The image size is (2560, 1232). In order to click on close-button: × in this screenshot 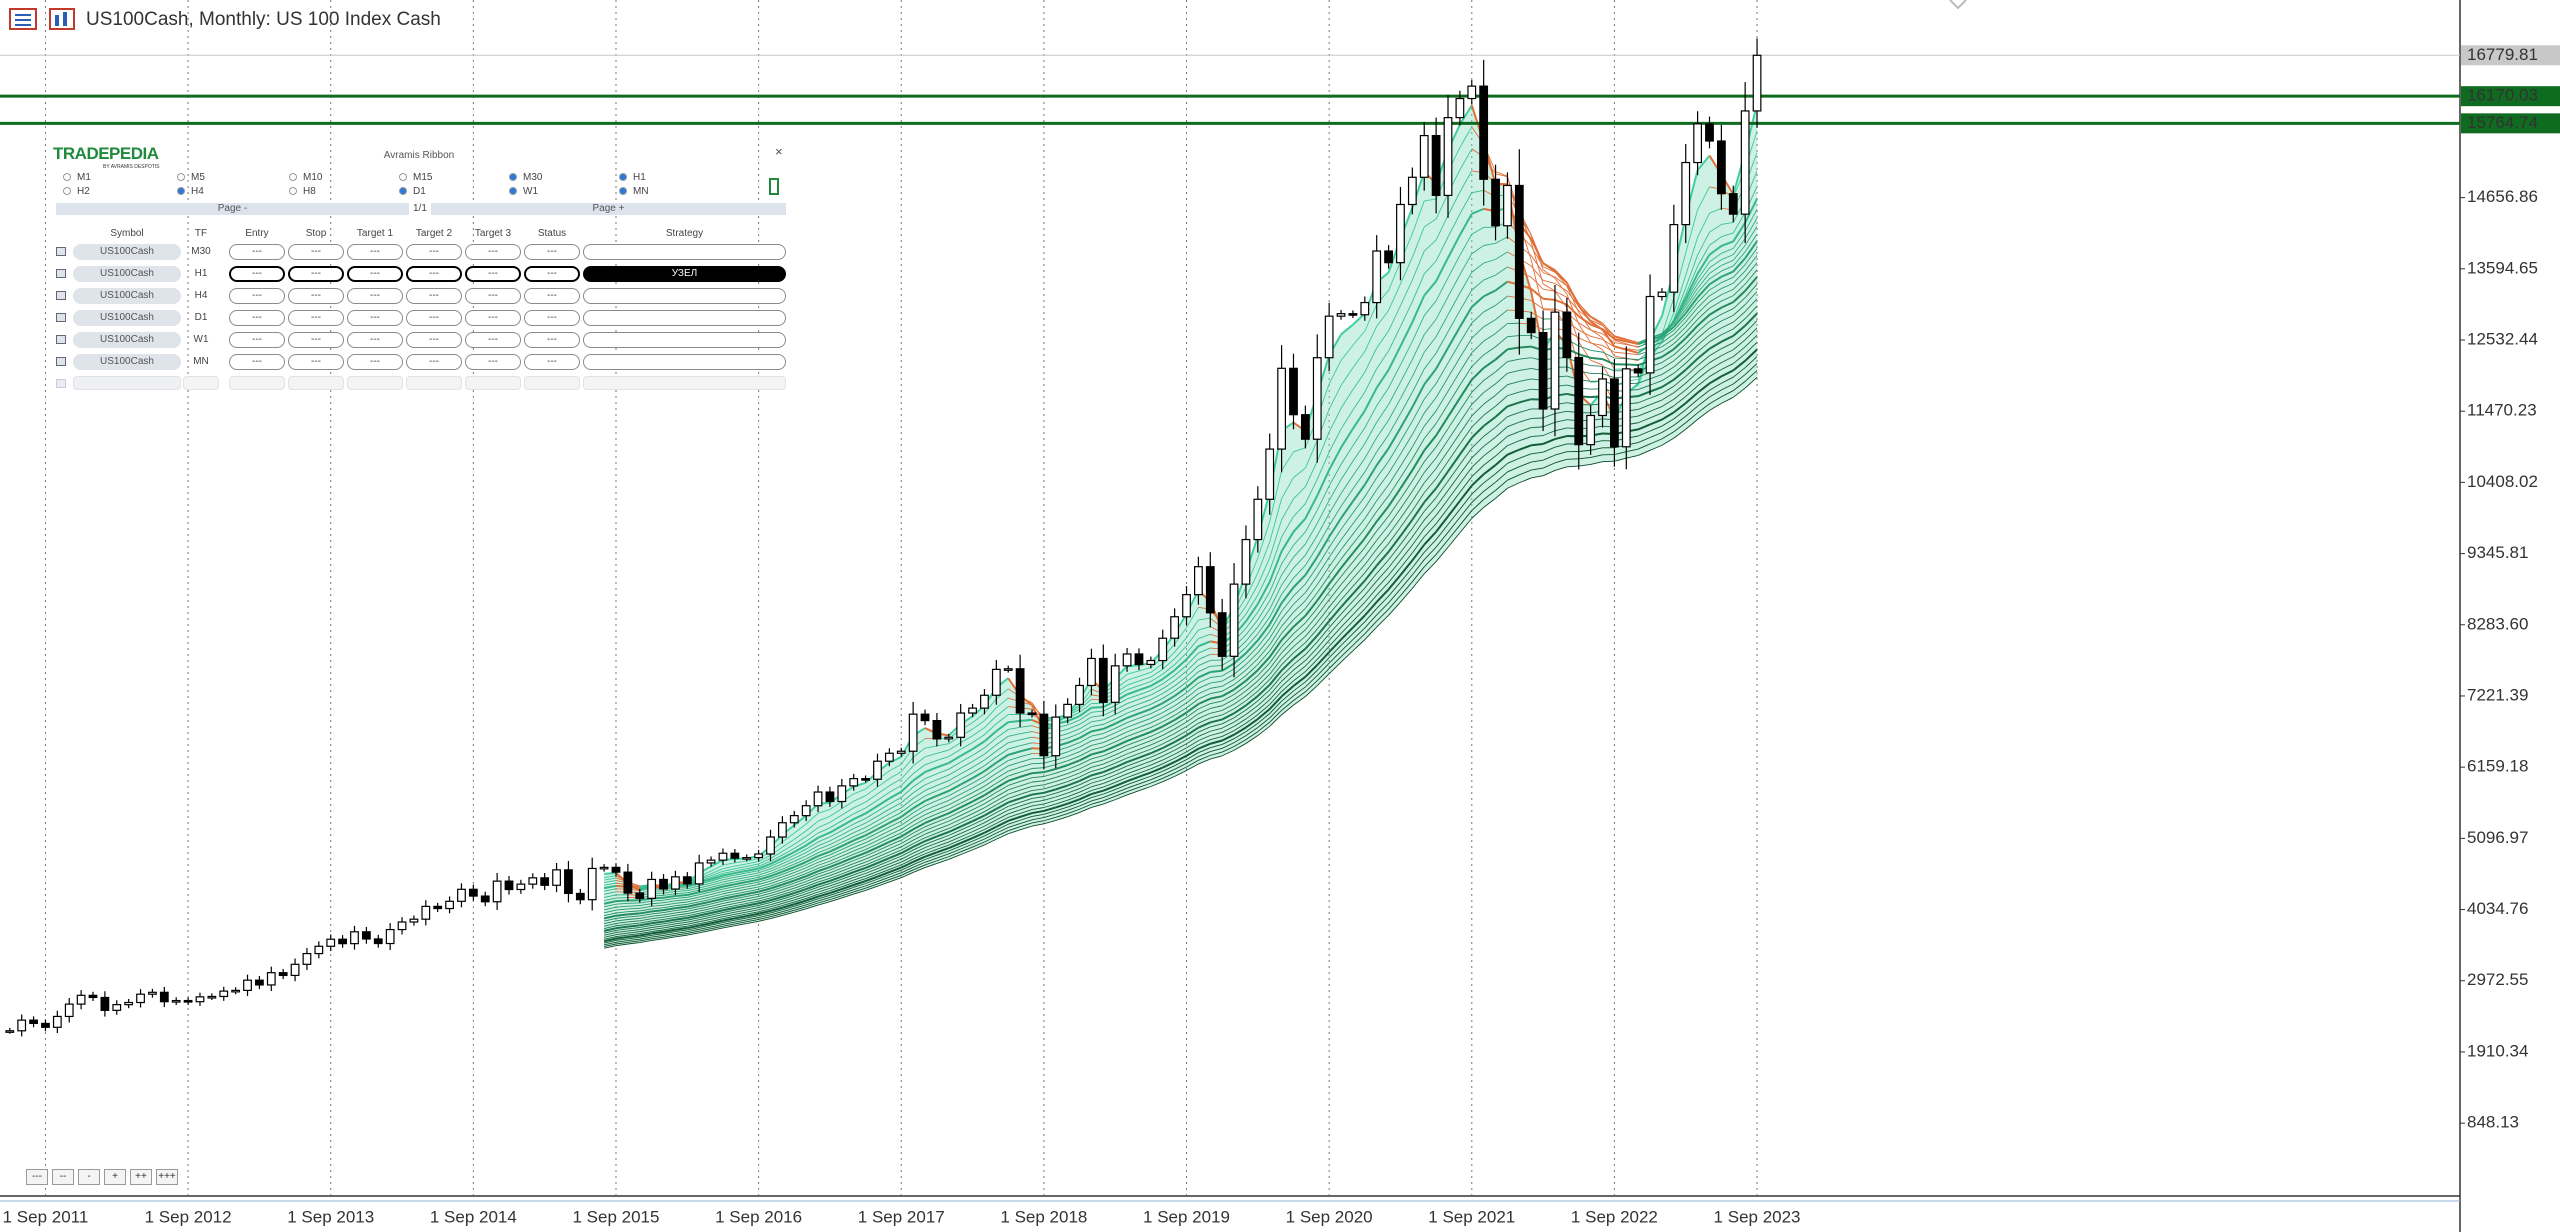, I will do `click(779, 151)`.